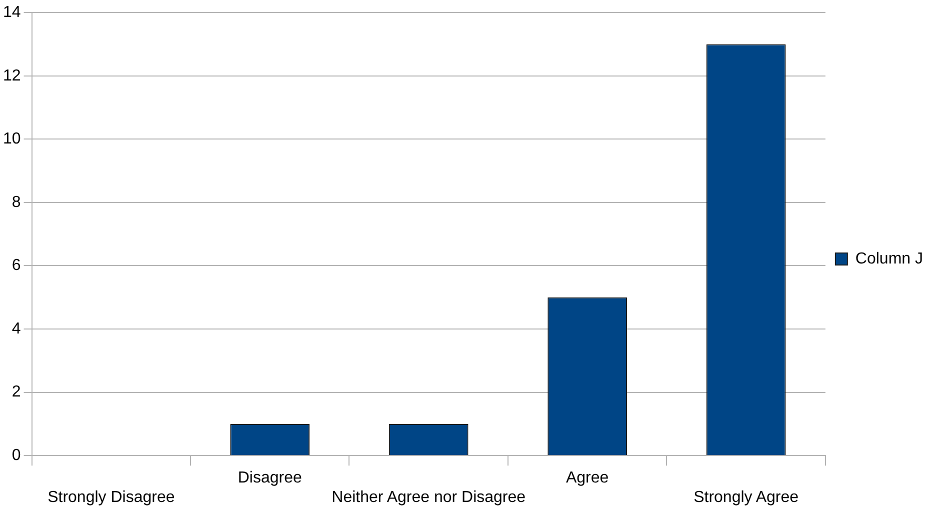  Describe the element at coordinates (16, 202) in the screenshot. I see `y-tick-label: 8` at that location.